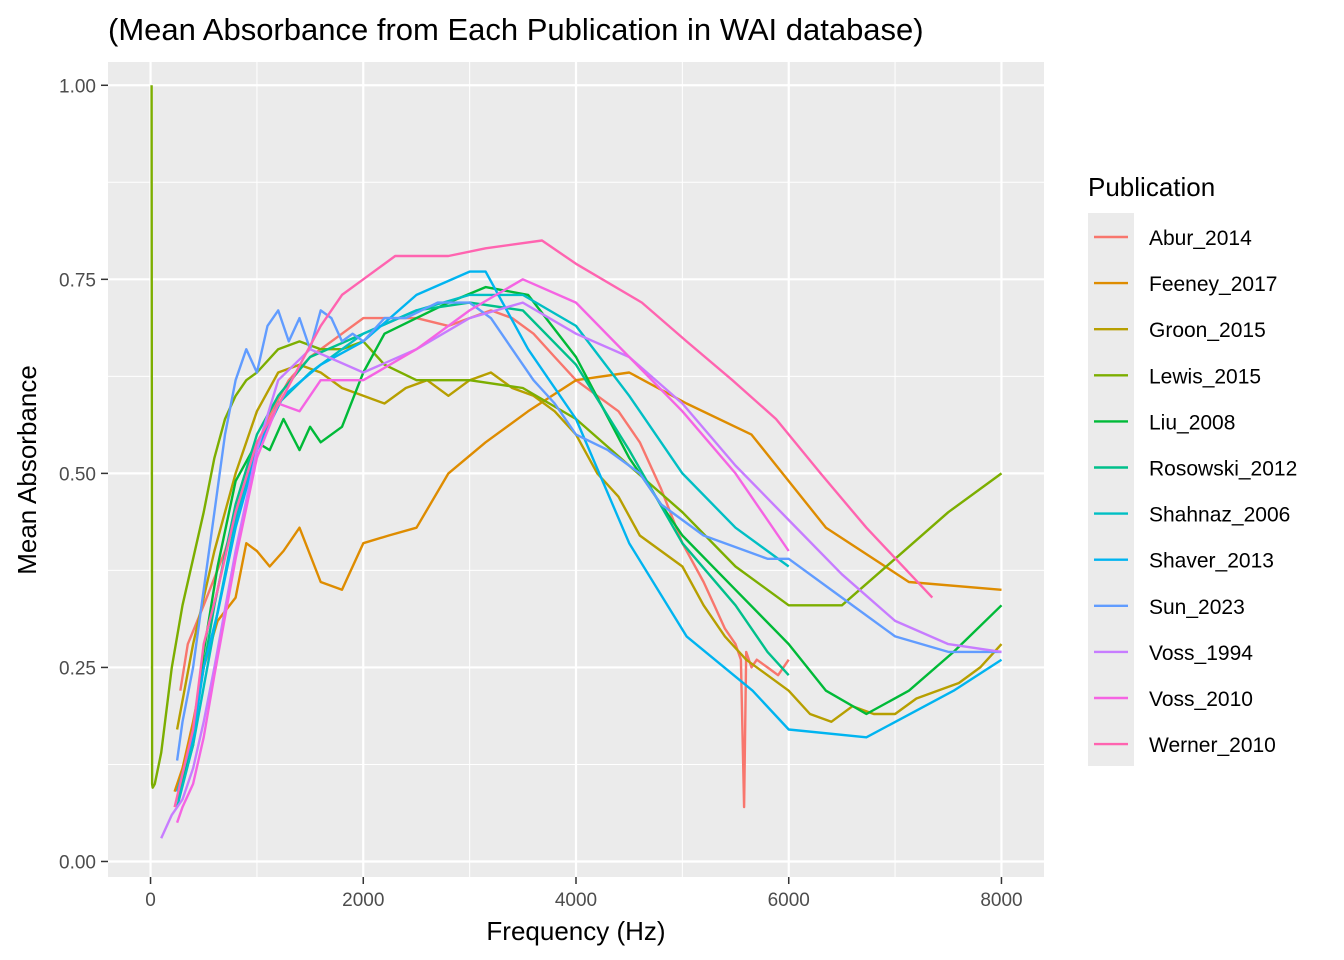  I want to click on legend-label: Liu_2008, so click(1192, 422).